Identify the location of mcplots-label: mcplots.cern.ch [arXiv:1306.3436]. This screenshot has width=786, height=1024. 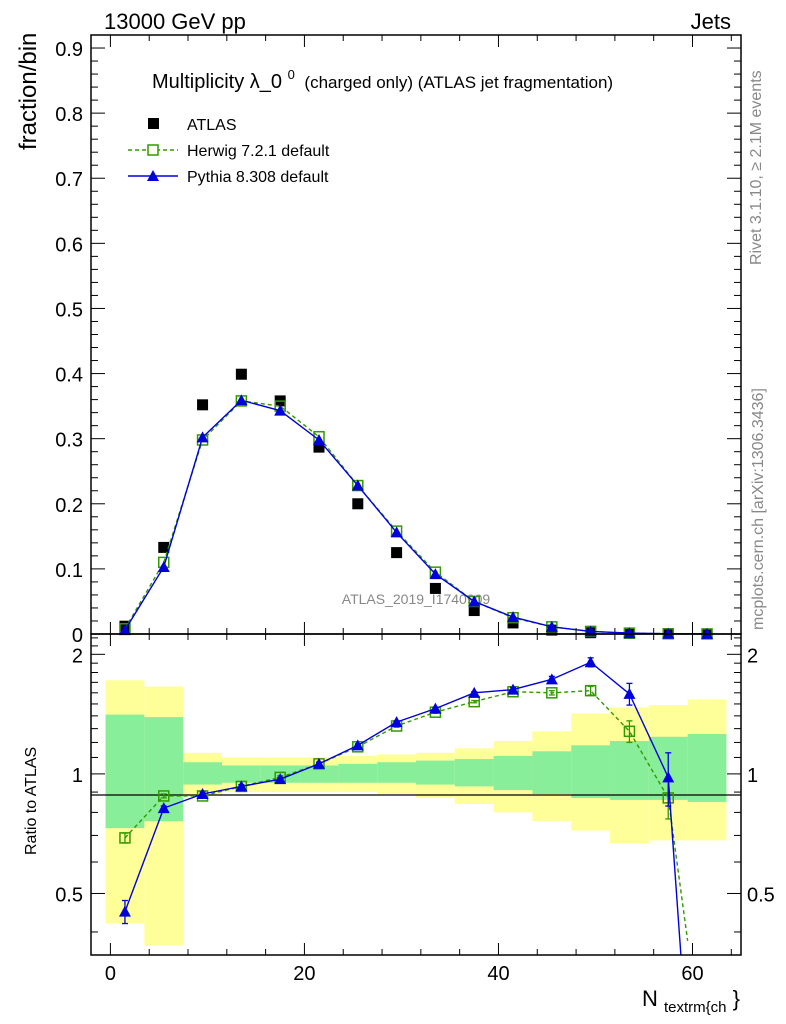
(758, 509).